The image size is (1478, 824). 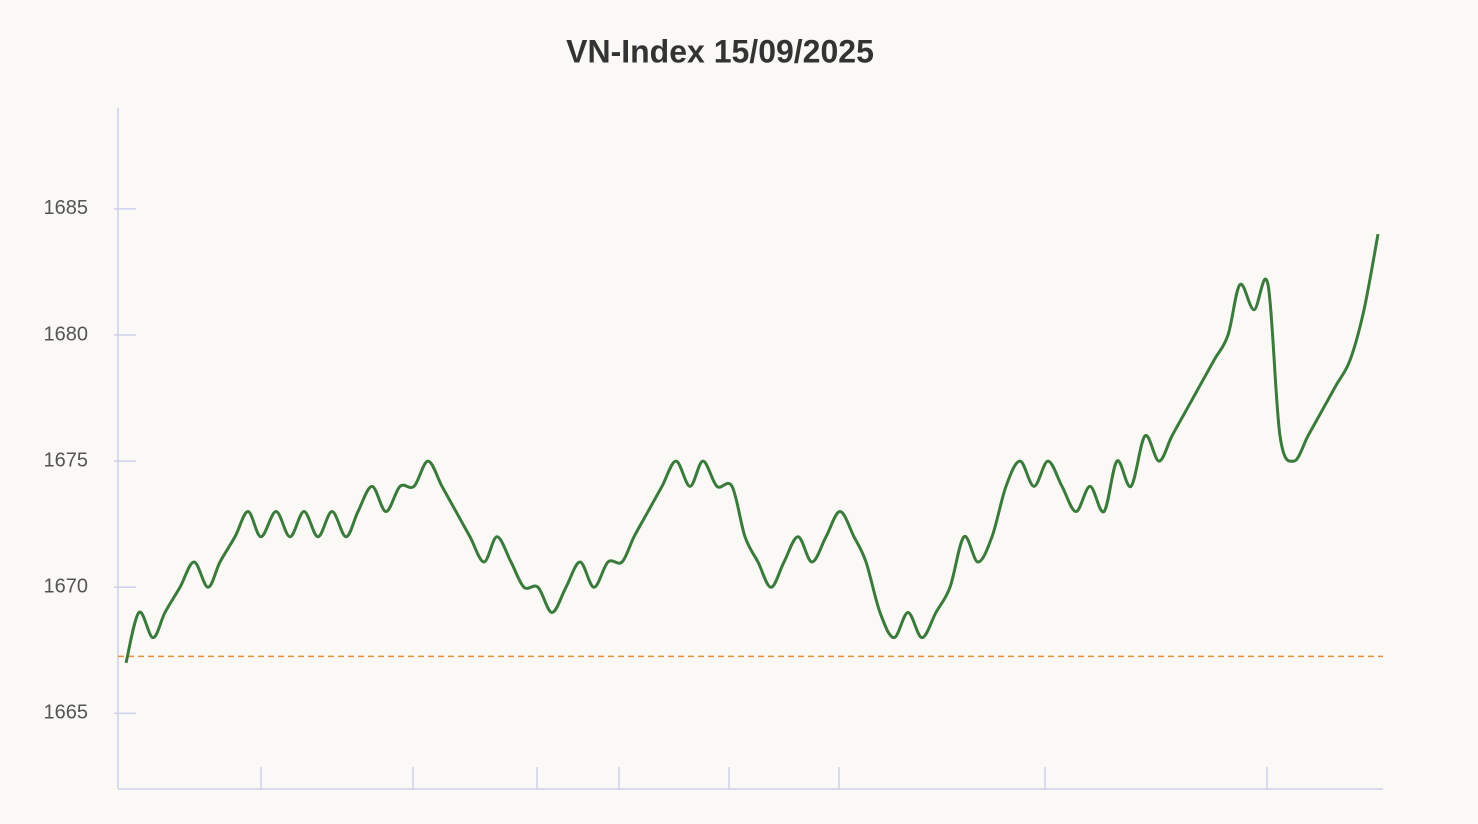 I want to click on chart-title: VN-Index 15/09/2025, so click(x=720, y=51).